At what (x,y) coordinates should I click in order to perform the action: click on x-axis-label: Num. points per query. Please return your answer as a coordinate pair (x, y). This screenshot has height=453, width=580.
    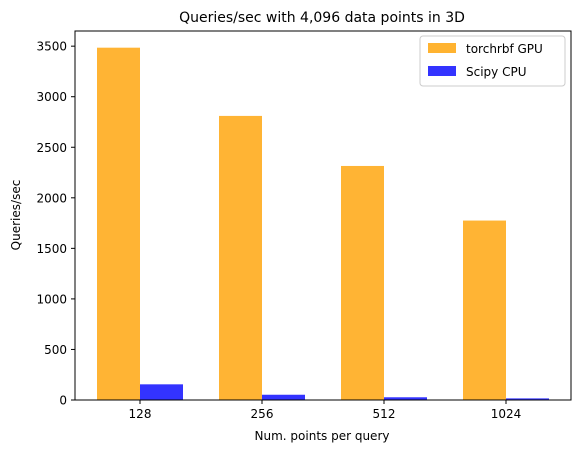
    Looking at the image, I should click on (322, 436).